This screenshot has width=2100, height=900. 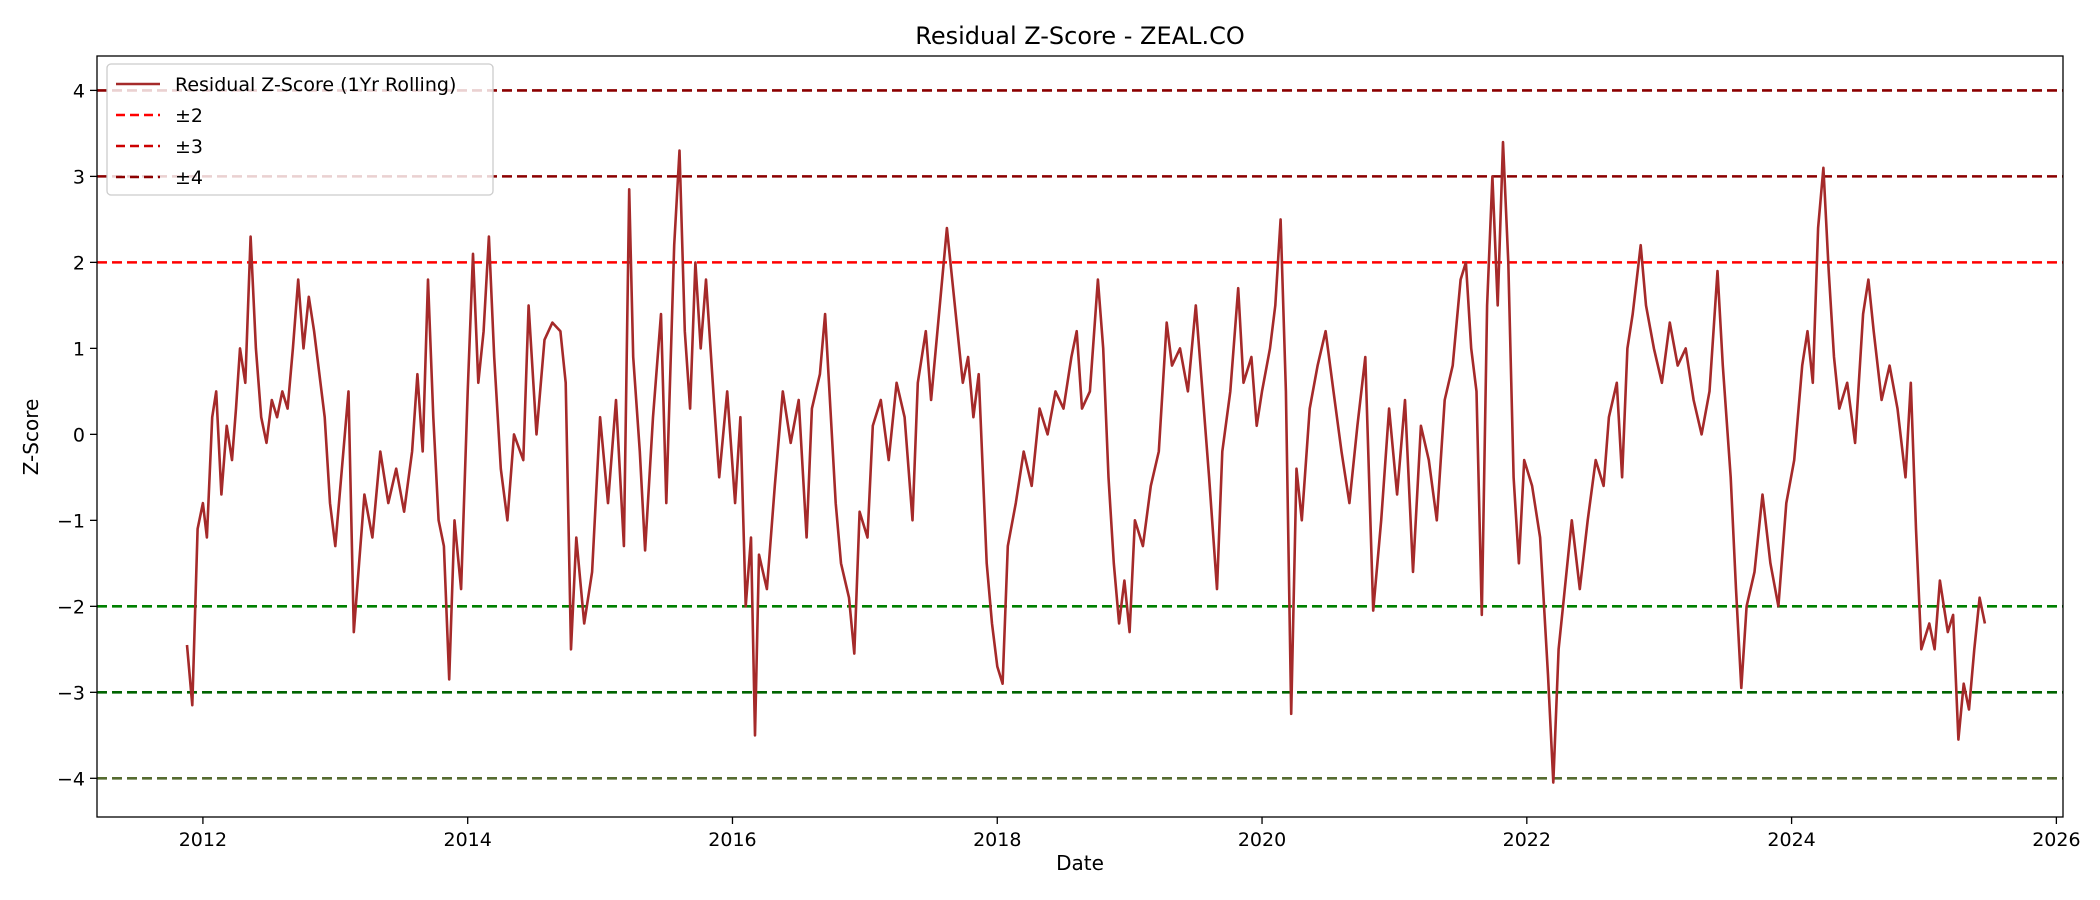 I want to click on legend-label-1: ±2, so click(x=189, y=116).